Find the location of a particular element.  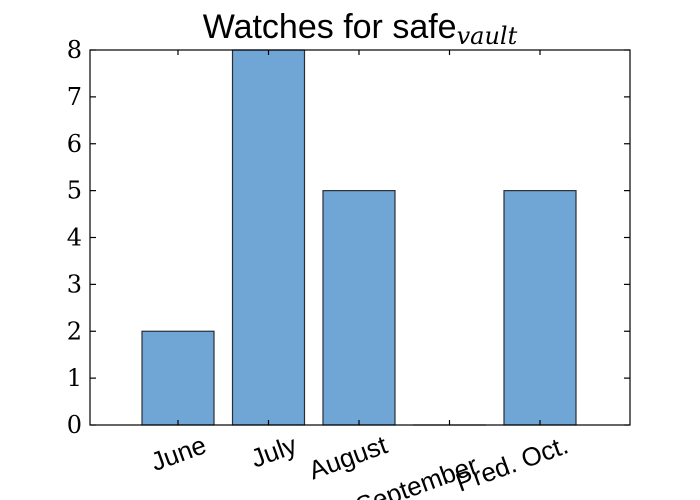

chart-title-main: Watches for safe is located at coordinates (330, 27).